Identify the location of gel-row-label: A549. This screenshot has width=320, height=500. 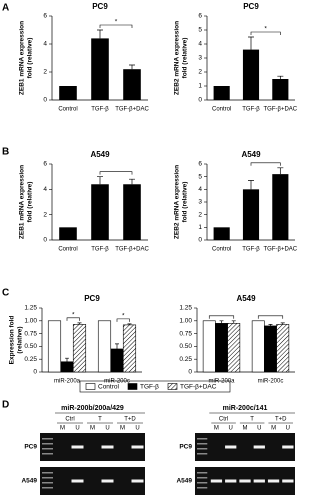
(29, 481).